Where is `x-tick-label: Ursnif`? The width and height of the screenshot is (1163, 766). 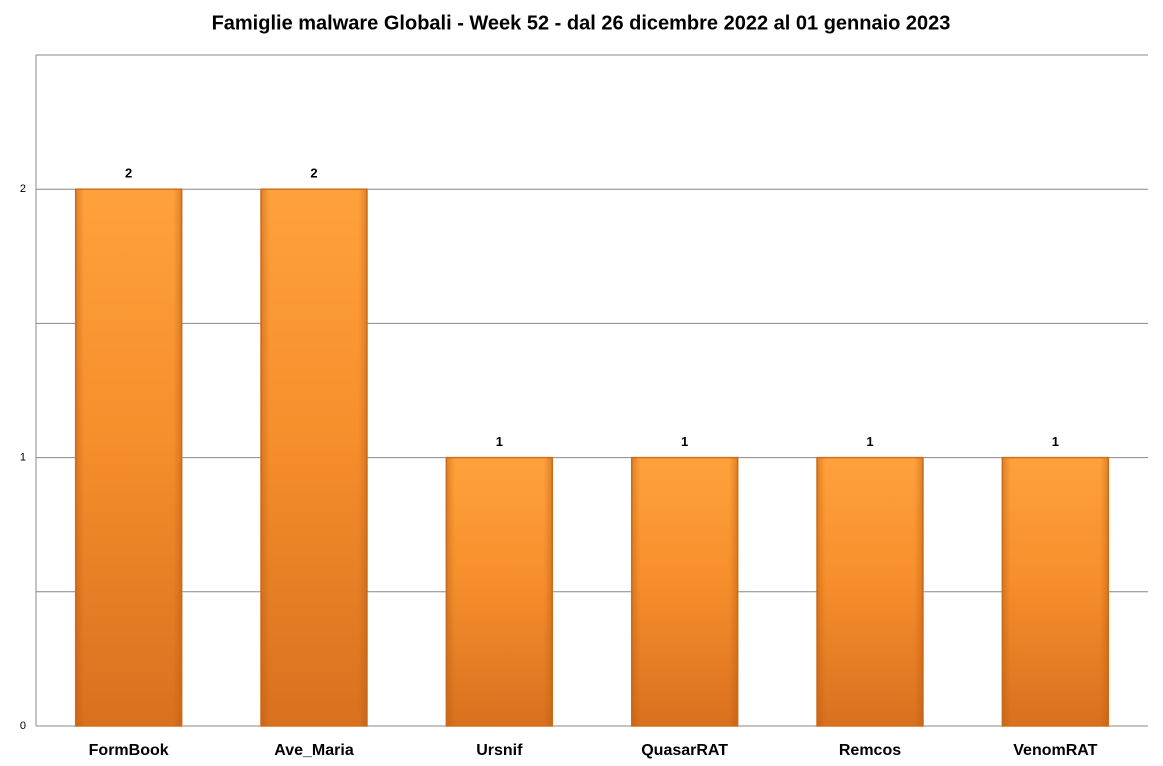 x-tick-label: Ursnif is located at coordinates (499, 750).